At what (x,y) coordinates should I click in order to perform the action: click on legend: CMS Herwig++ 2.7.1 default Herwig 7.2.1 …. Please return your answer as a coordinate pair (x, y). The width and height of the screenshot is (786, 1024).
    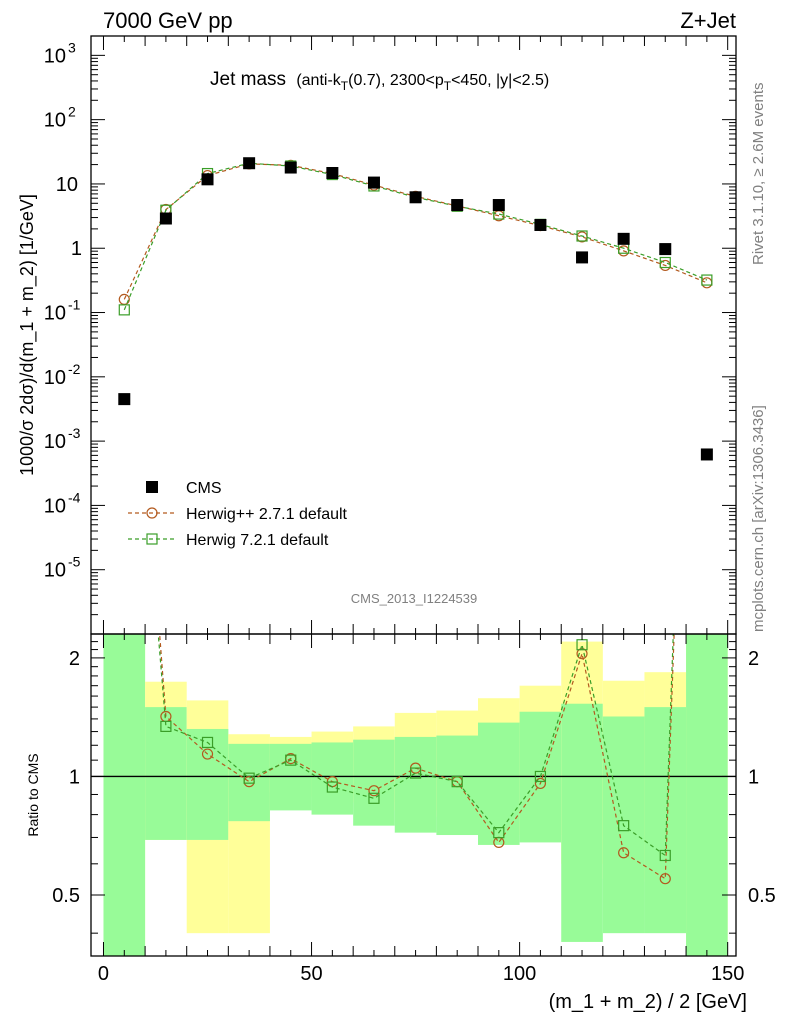
    Looking at the image, I should click on (238, 514).